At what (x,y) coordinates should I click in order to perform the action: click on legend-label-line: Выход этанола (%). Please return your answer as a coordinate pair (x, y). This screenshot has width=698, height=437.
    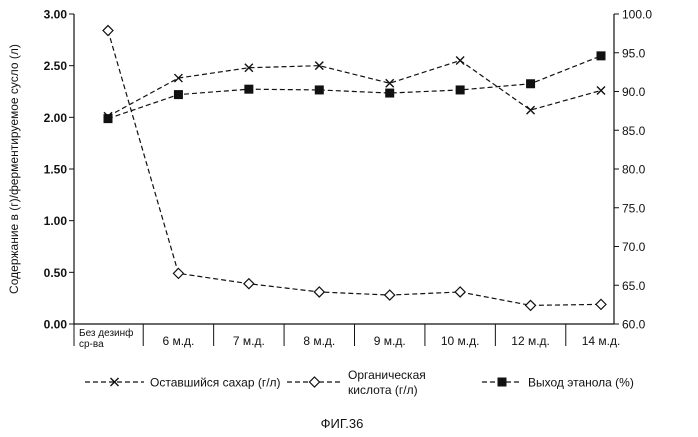
    Looking at the image, I should click on (581, 383).